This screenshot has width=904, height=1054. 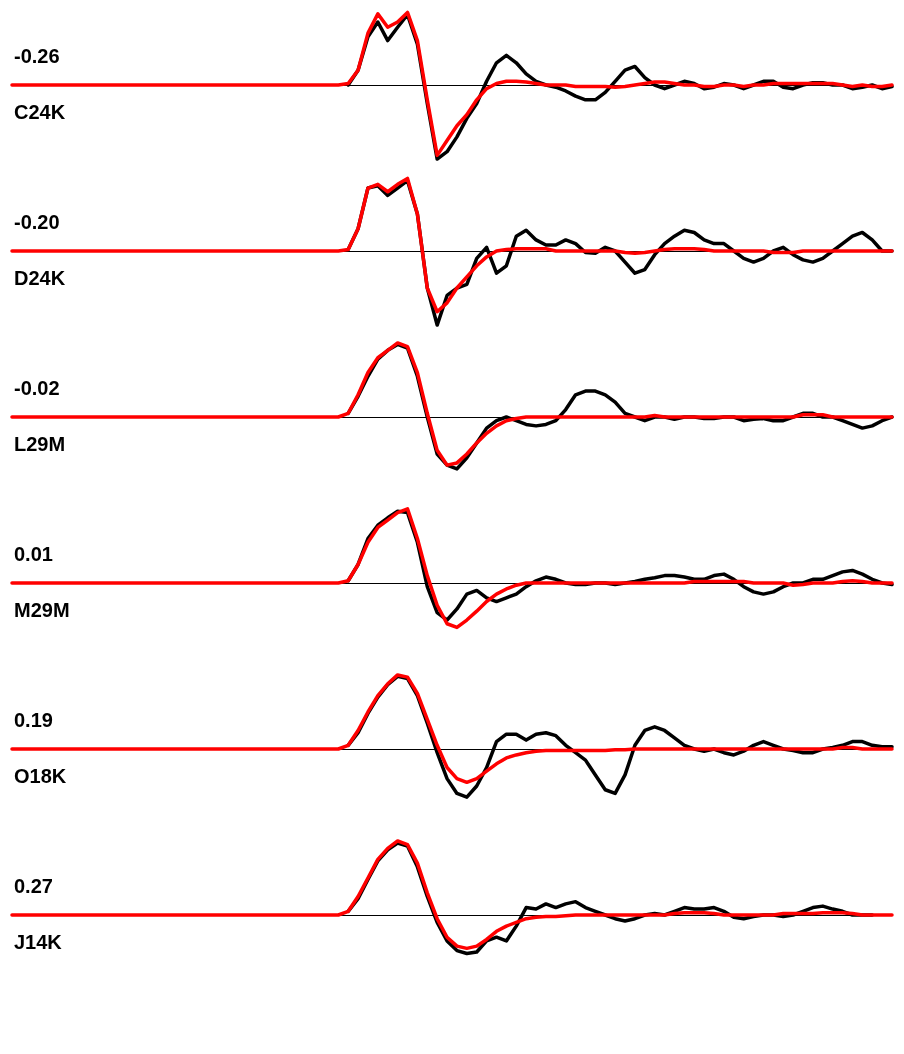 What do you see at coordinates (37, 388) in the screenshot?
I see `annotation: -0.02` at bounding box center [37, 388].